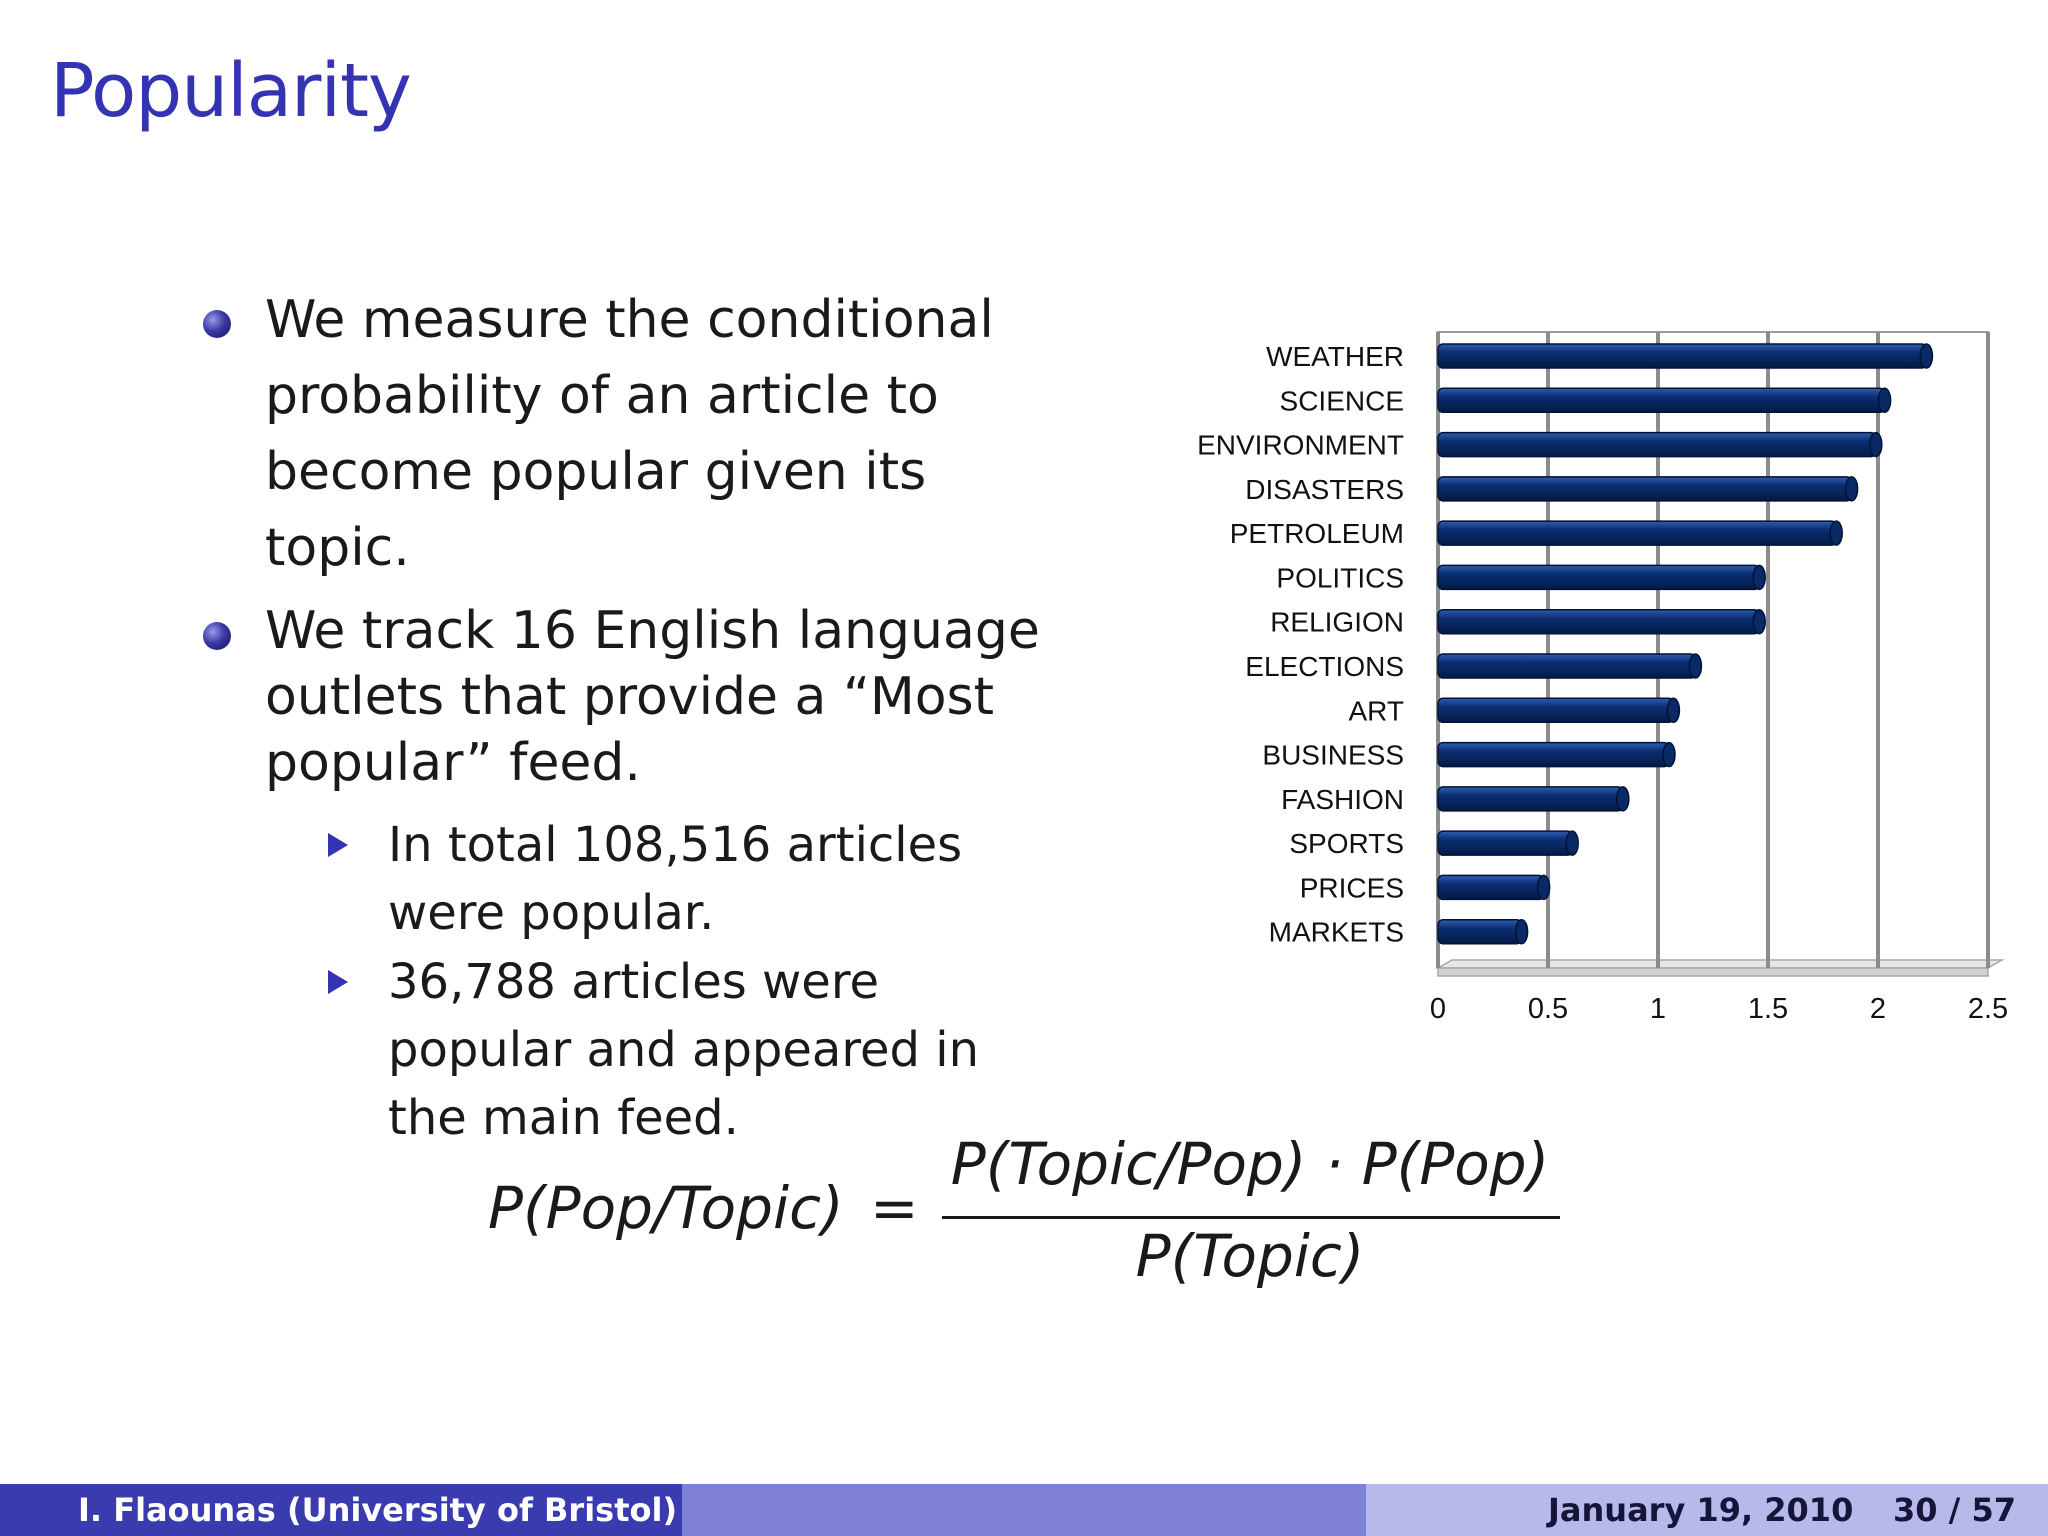 The image size is (2048, 1536). What do you see at coordinates (1342, 400) in the screenshot?
I see `category-label: SCIENCE` at bounding box center [1342, 400].